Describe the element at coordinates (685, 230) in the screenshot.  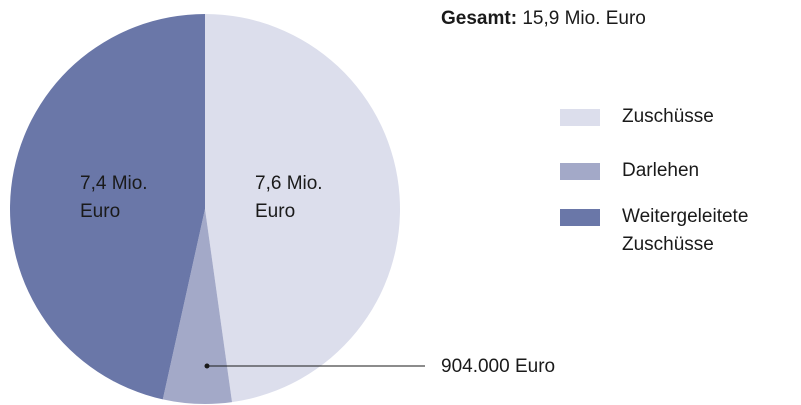
I see `legend-label: Weitergeleitete Zuschüsse` at that location.